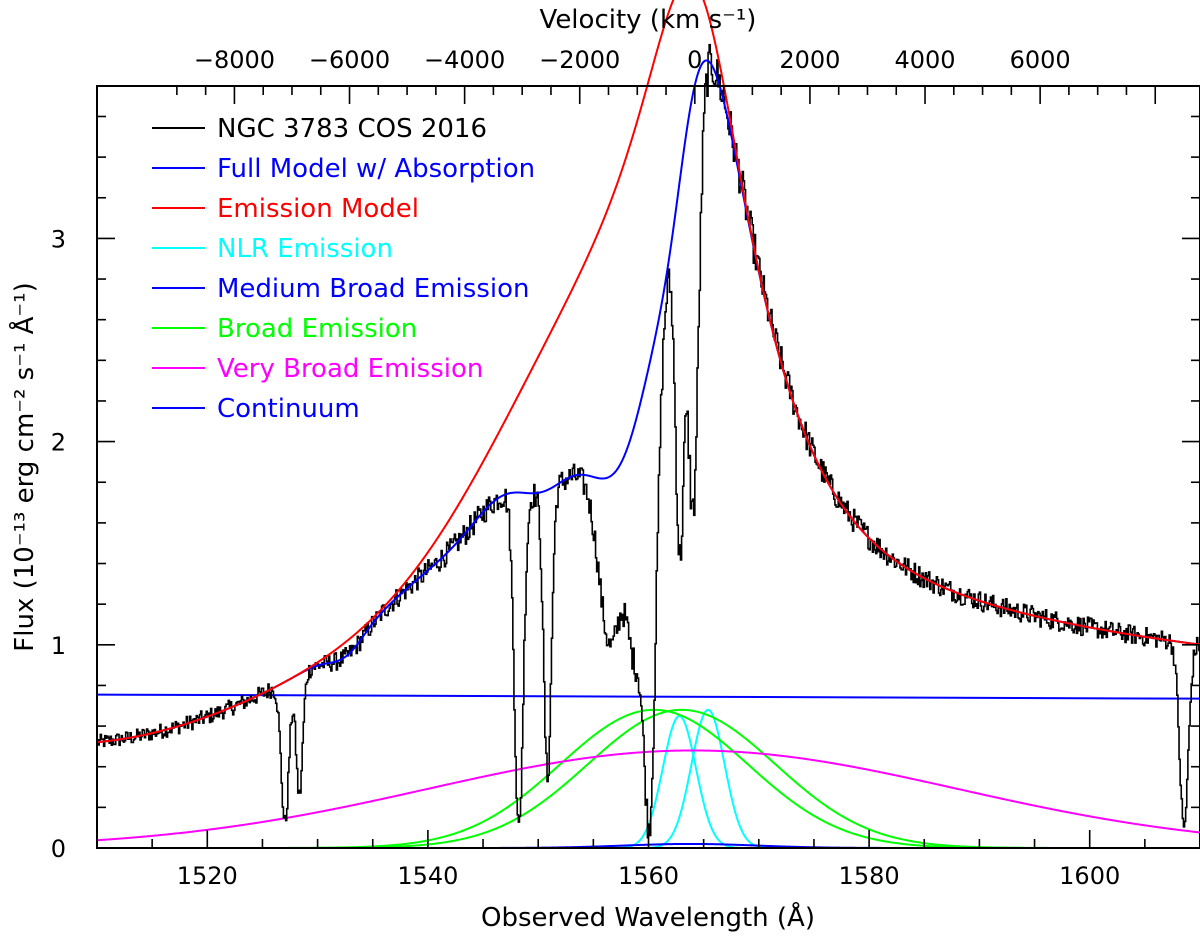 This screenshot has width=1200, height=937. I want to click on y-tick-label: 0, so click(58, 849).